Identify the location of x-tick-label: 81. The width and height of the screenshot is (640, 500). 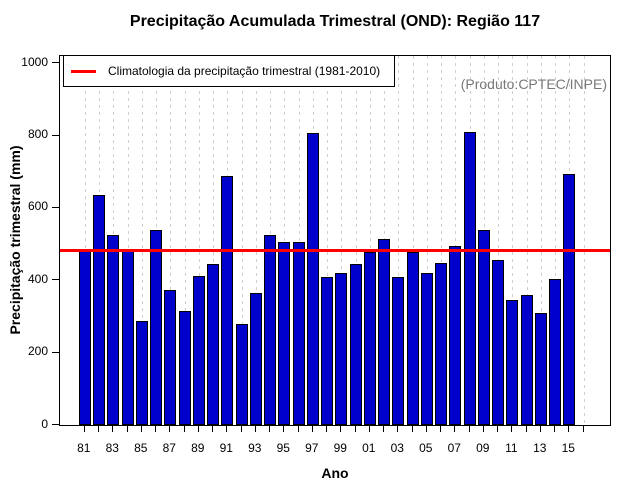
(84, 448).